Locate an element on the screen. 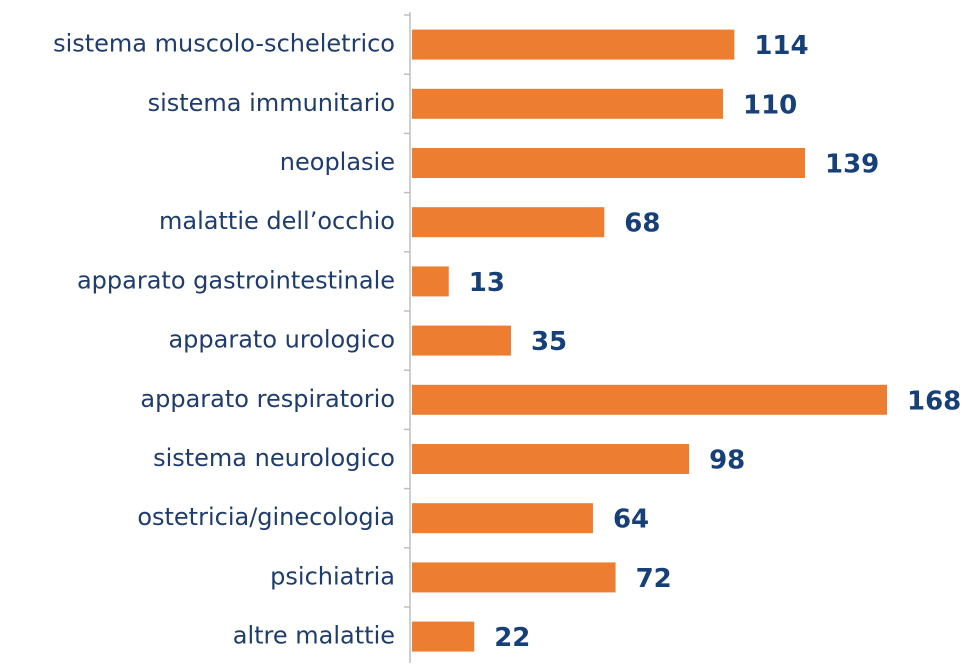  category-label: ostetricia/ginecologia is located at coordinates (266, 517).